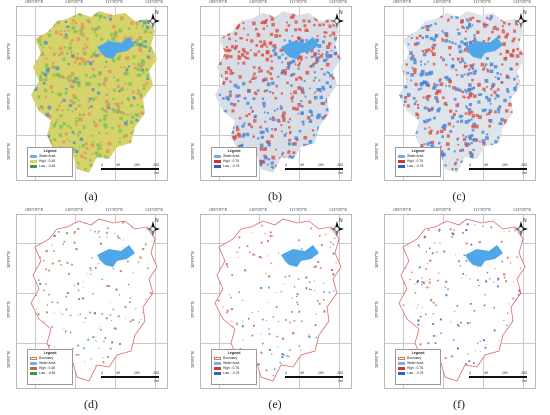 Image resolution: width=550 pixels, height=415 pixels. Describe the element at coordinates (47, 156) in the screenshot. I see `legend-label: Water Area` at that location.